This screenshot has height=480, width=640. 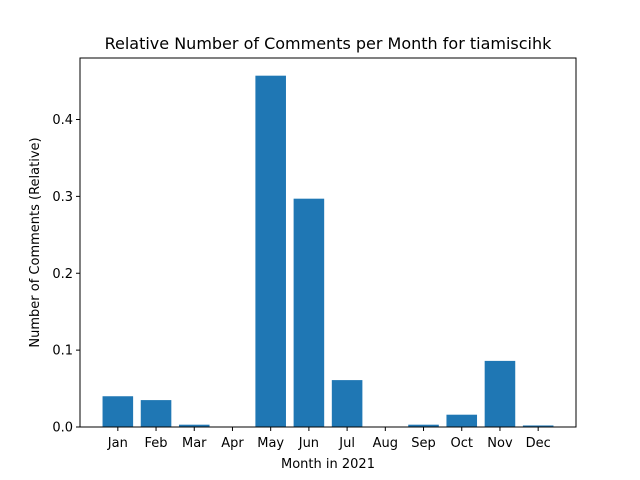 I want to click on x-tick-label: Sep, so click(x=423, y=443).